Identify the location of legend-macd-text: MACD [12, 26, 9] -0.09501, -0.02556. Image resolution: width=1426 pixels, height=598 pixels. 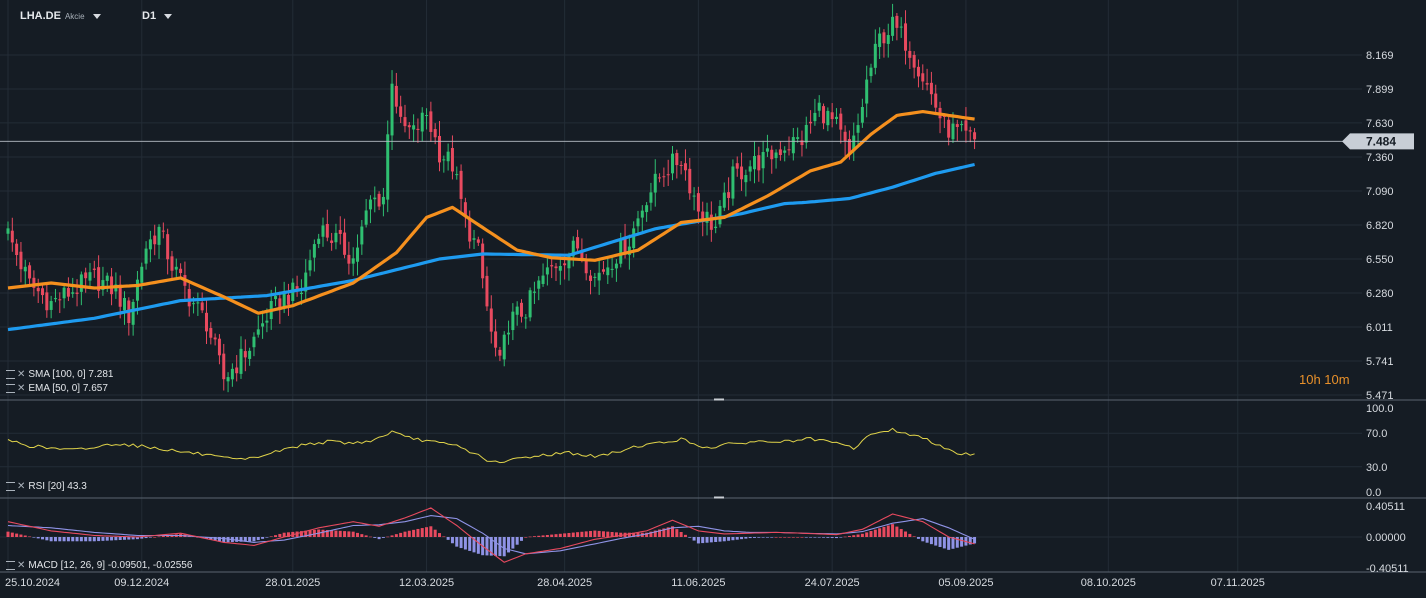
(110, 565).